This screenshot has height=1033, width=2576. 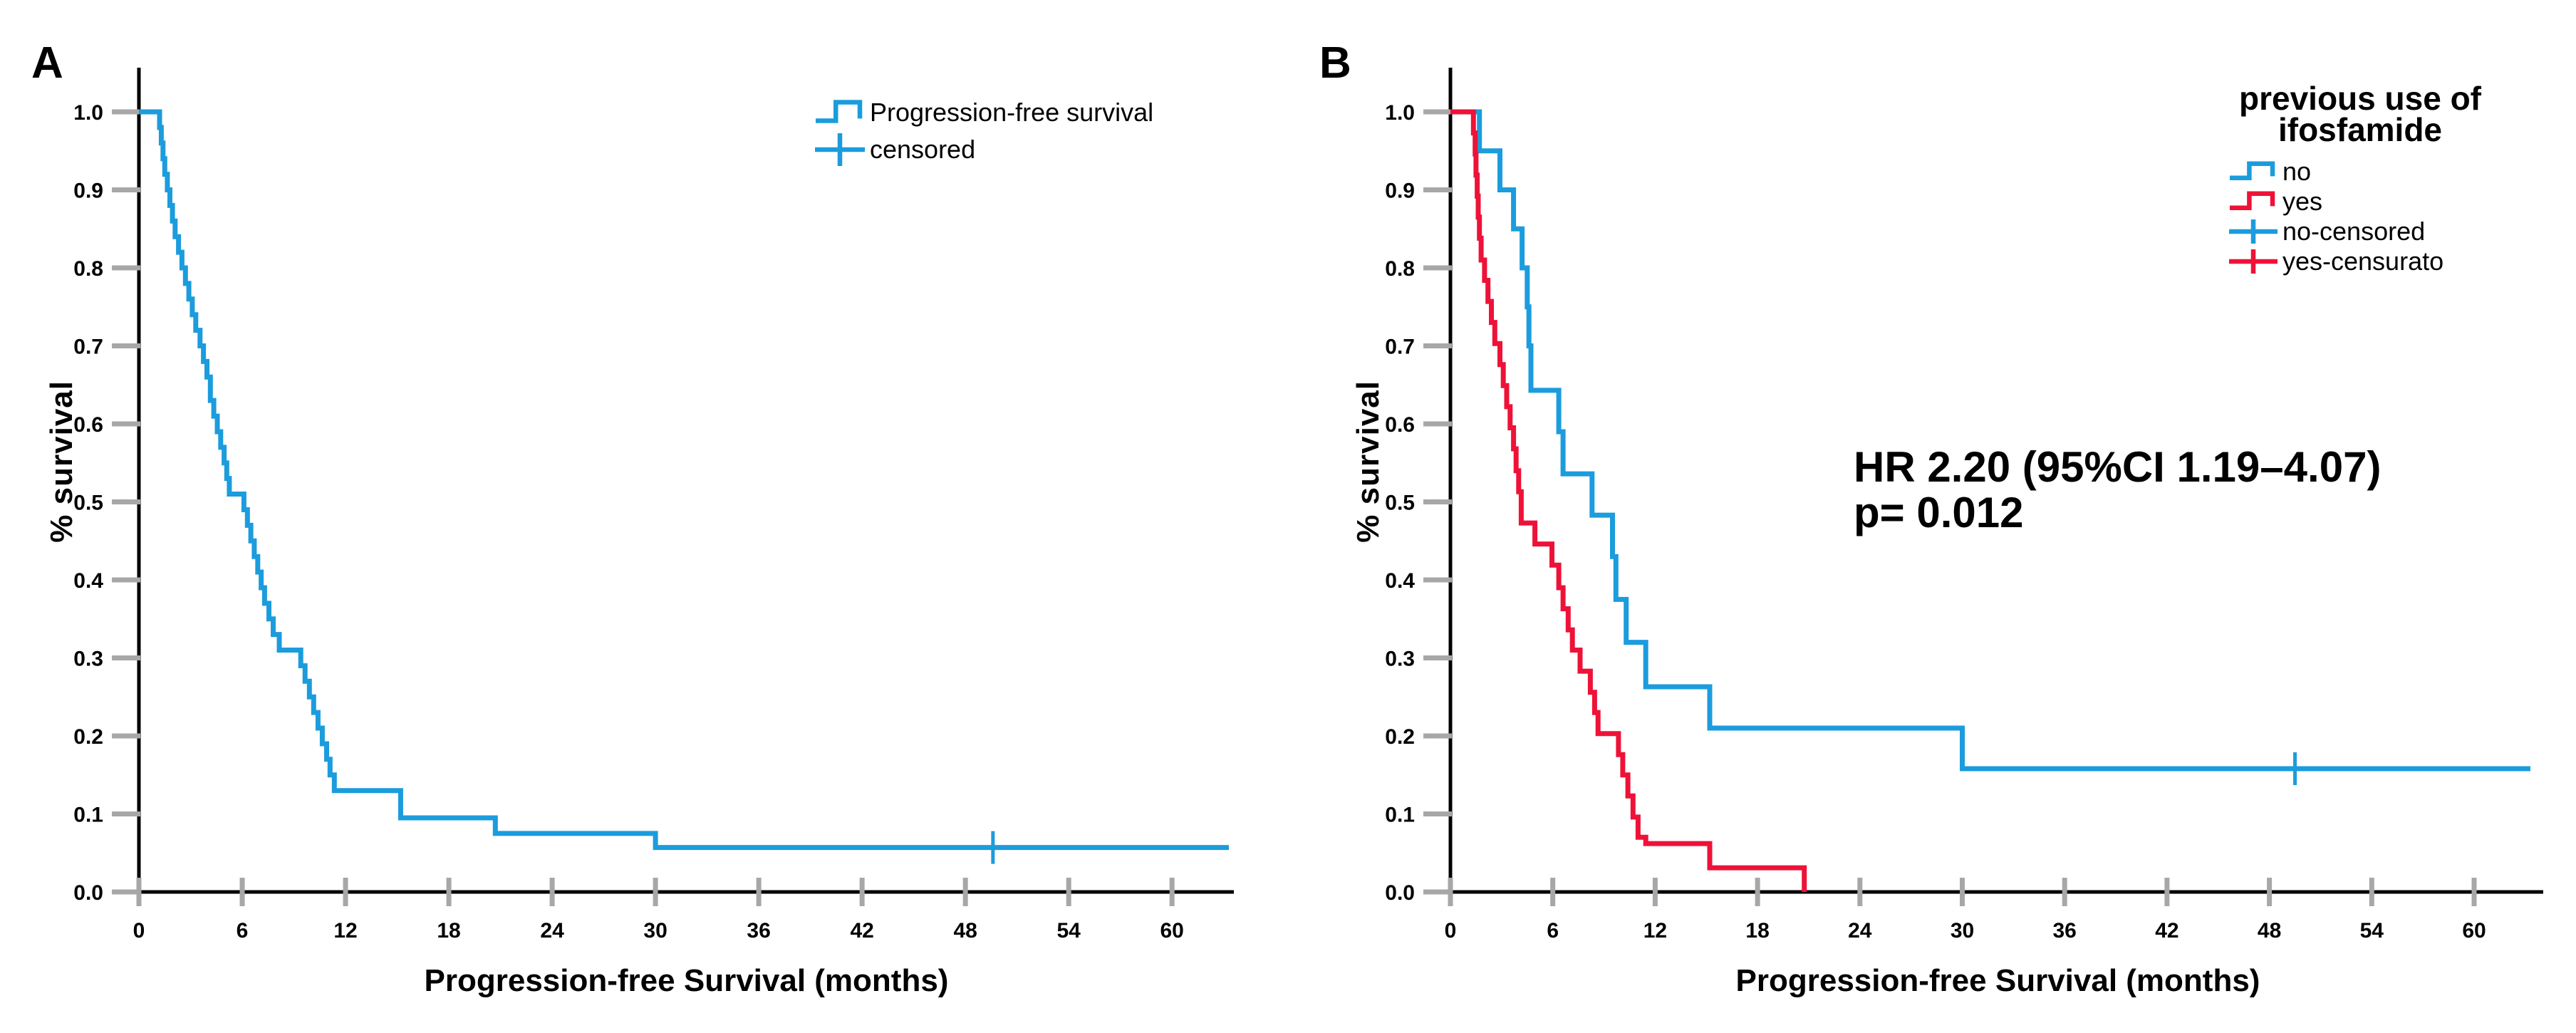 What do you see at coordinates (1939, 512) in the screenshot?
I see `p-value-line: p= 0.012` at bounding box center [1939, 512].